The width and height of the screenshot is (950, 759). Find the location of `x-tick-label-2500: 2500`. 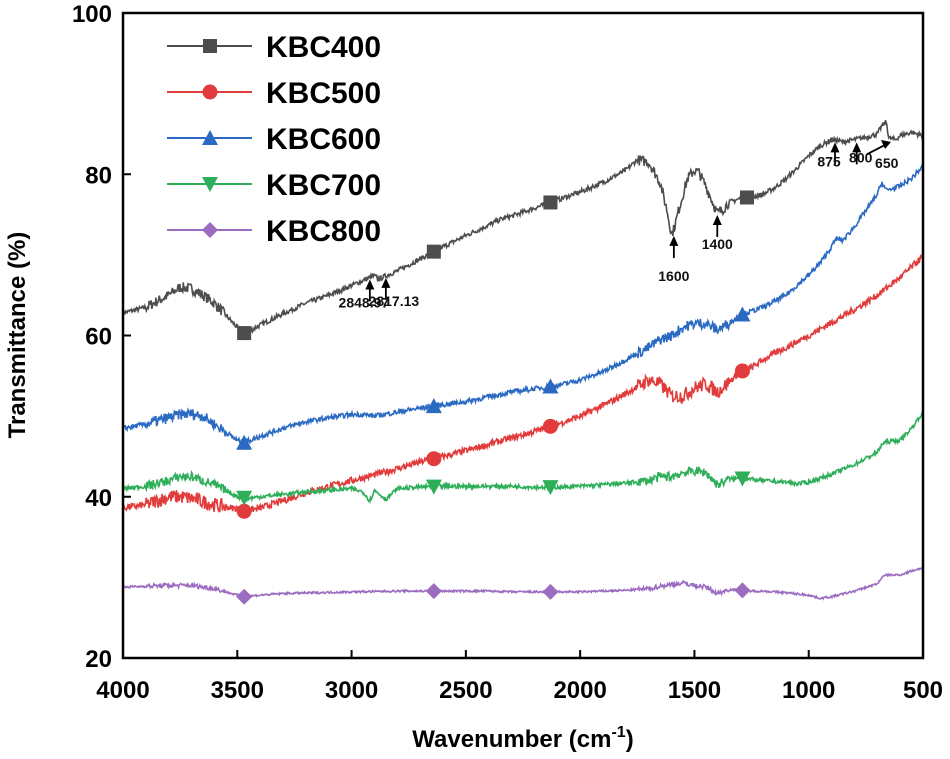

x-tick-label-2500: 2500 is located at coordinates (465, 690).